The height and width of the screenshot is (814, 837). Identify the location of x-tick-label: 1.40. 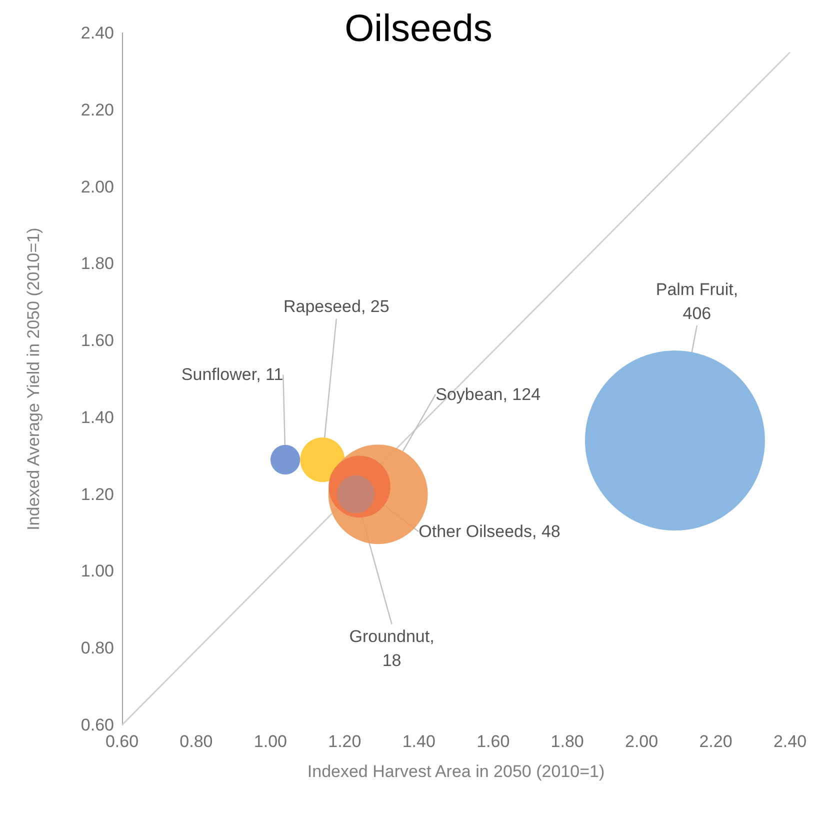
(419, 741).